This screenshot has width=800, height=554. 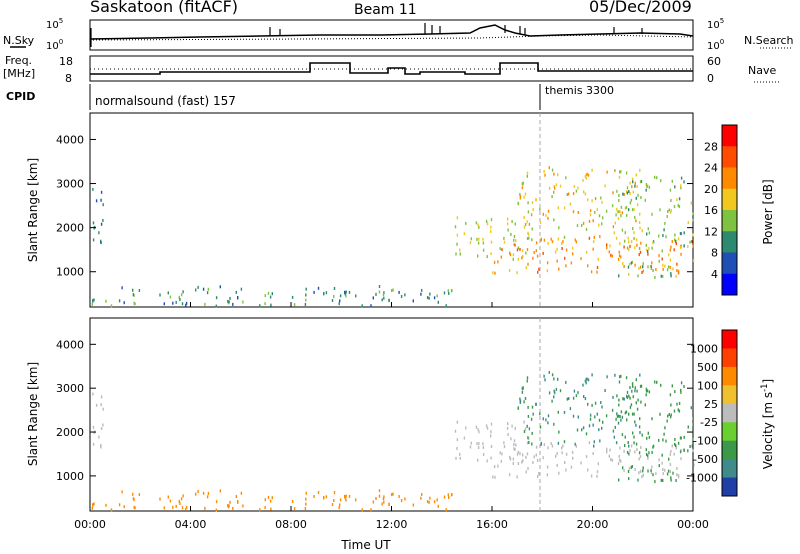 What do you see at coordinates (693, 524) in the screenshot?
I see `x-tick-label: 00:00` at bounding box center [693, 524].